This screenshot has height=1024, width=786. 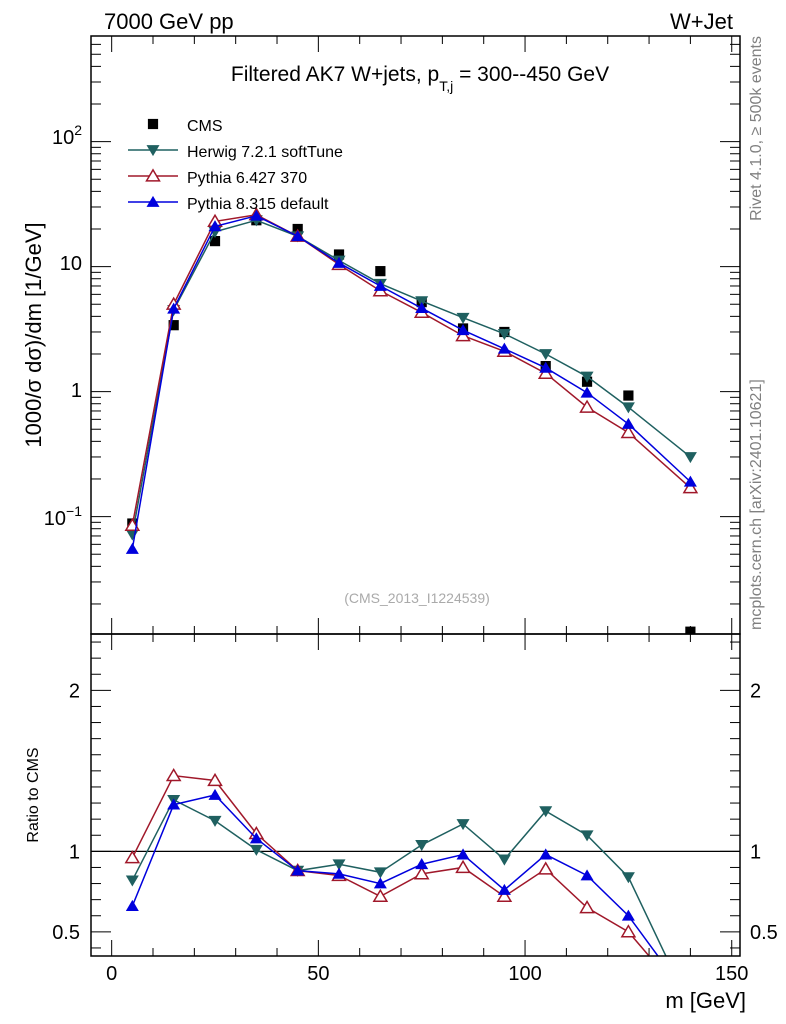 I want to click on legend-label: Pythia 8.315 default, so click(x=258, y=204).